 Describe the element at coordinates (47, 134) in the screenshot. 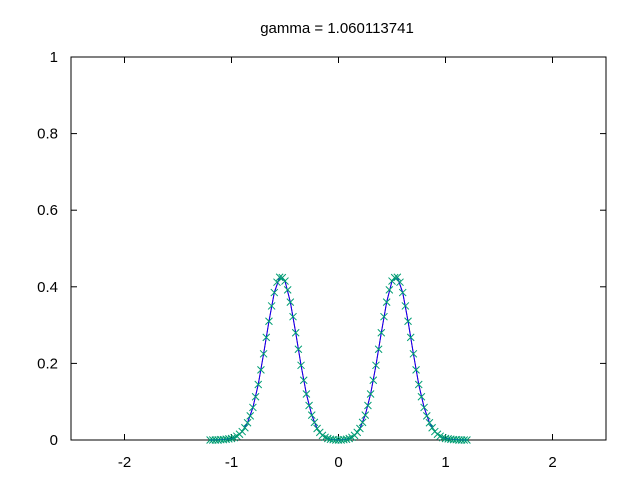

I see `y-tick-label: 0.8` at that location.